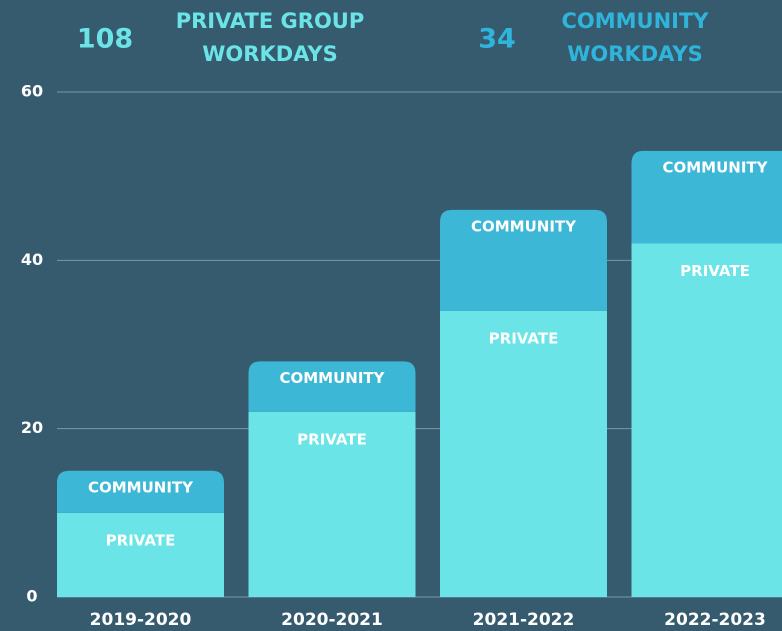 Image resolution: width=782 pixels, height=631 pixels. What do you see at coordinates (497, 39) in the screenshot?
I see `headline-number: 34` at bounding box center [497, 39].